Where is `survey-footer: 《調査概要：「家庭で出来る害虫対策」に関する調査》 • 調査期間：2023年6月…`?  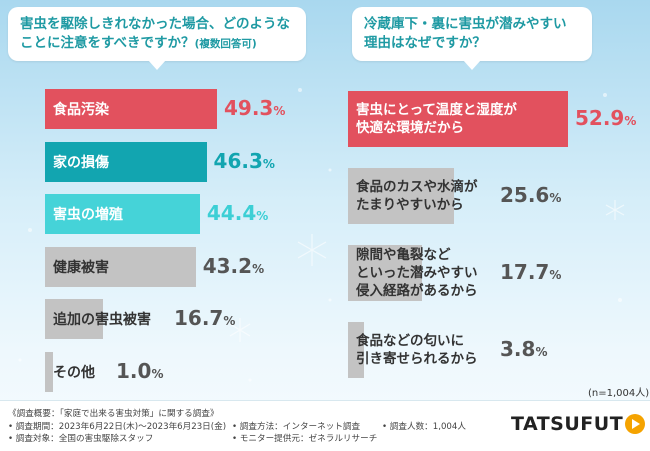
survey-footer: 《調査概要：「家庭で出来る害虫対策」に関する調査》 • 調査期間：2023年6月… is located at coordinates (325, 425).